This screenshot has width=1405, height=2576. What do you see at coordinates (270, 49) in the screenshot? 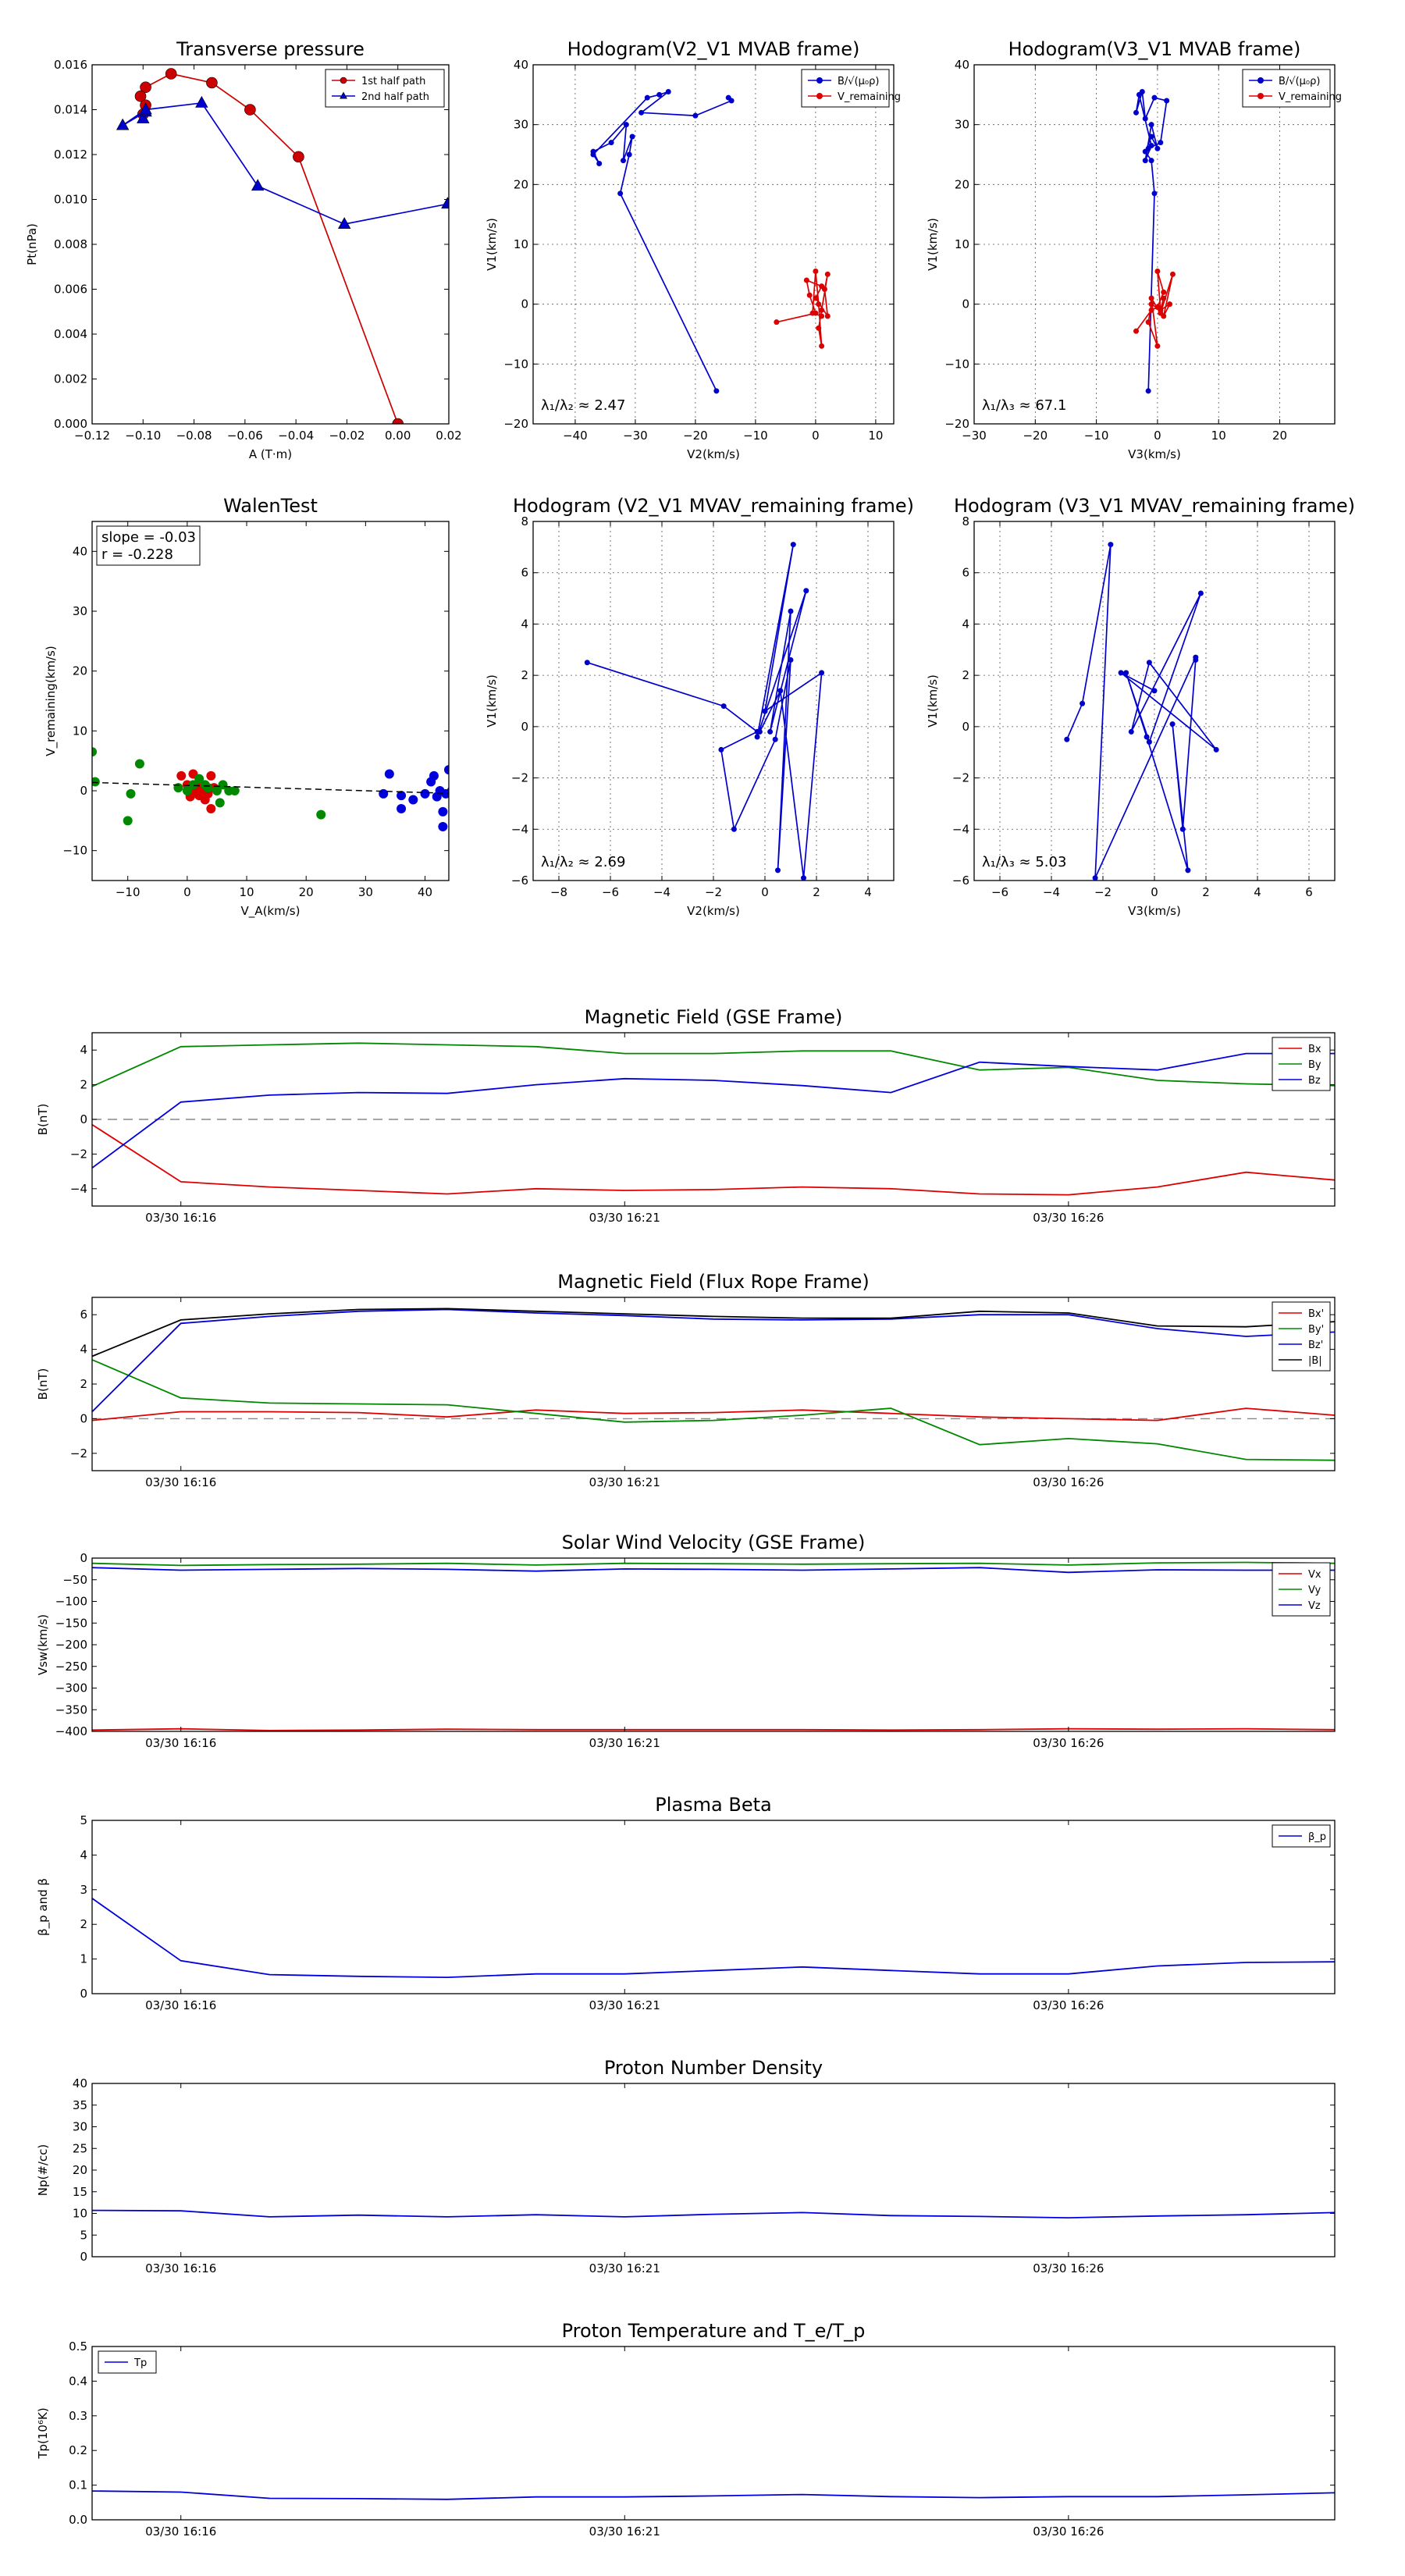
I see `chart-title: Transverse pressure` at bounding box center [270, 49].